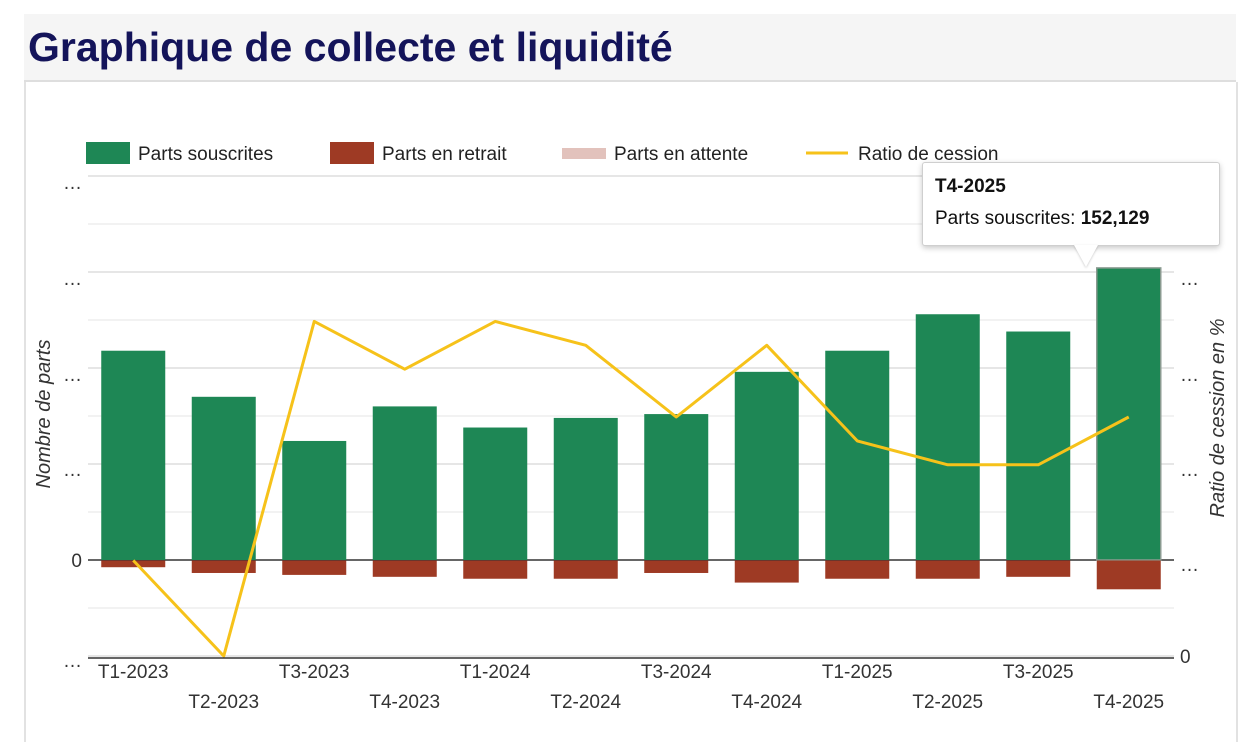  Describe the element at coordinates (404, 702) in the screenshot. I see `x-tick-label: T4-2023` at that location.